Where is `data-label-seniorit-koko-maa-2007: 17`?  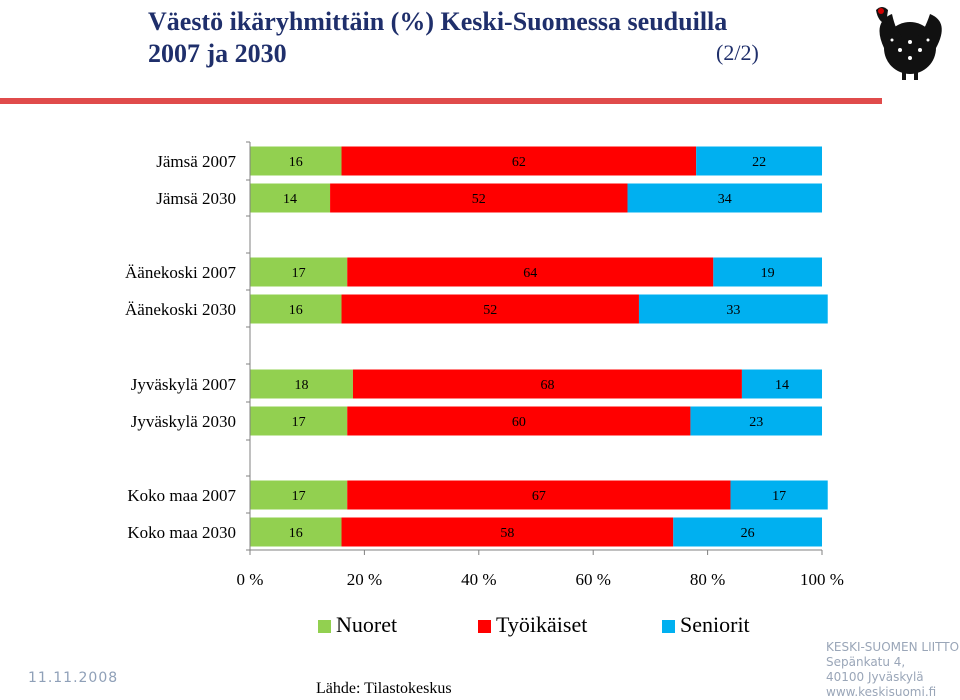
data-label-seniorit-koko-maa-2007: 17 is located at coordinates (779, 496).